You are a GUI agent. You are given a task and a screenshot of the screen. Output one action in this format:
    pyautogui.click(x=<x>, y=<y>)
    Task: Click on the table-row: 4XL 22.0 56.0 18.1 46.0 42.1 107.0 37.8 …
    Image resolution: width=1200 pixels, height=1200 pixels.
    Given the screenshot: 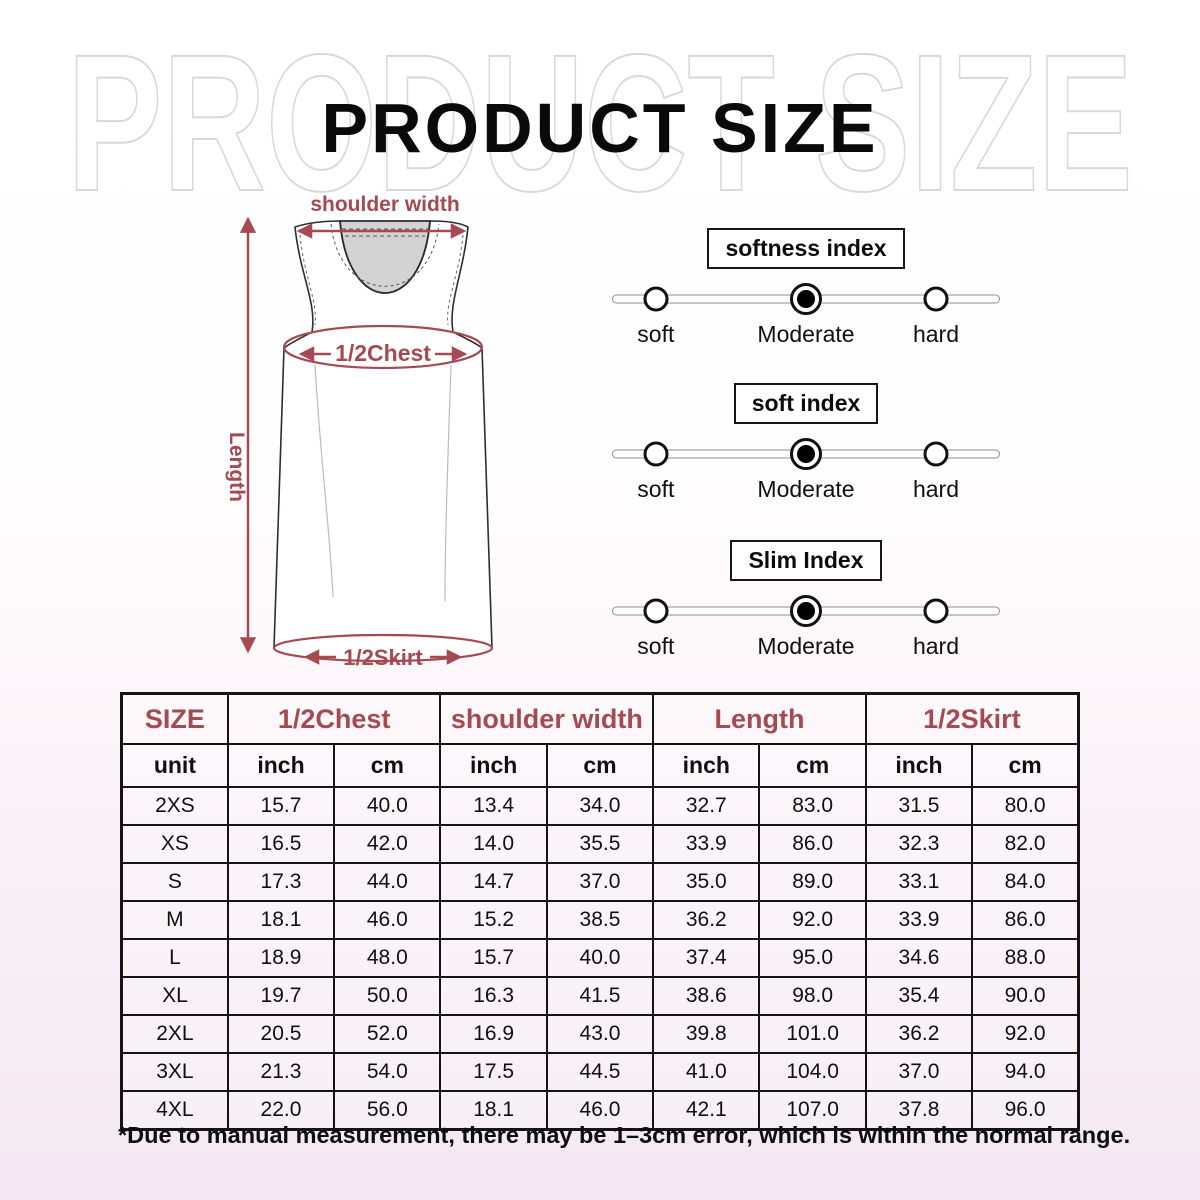 What is the action you would take?
    pyautogui.click(x=600, y=1110)
    